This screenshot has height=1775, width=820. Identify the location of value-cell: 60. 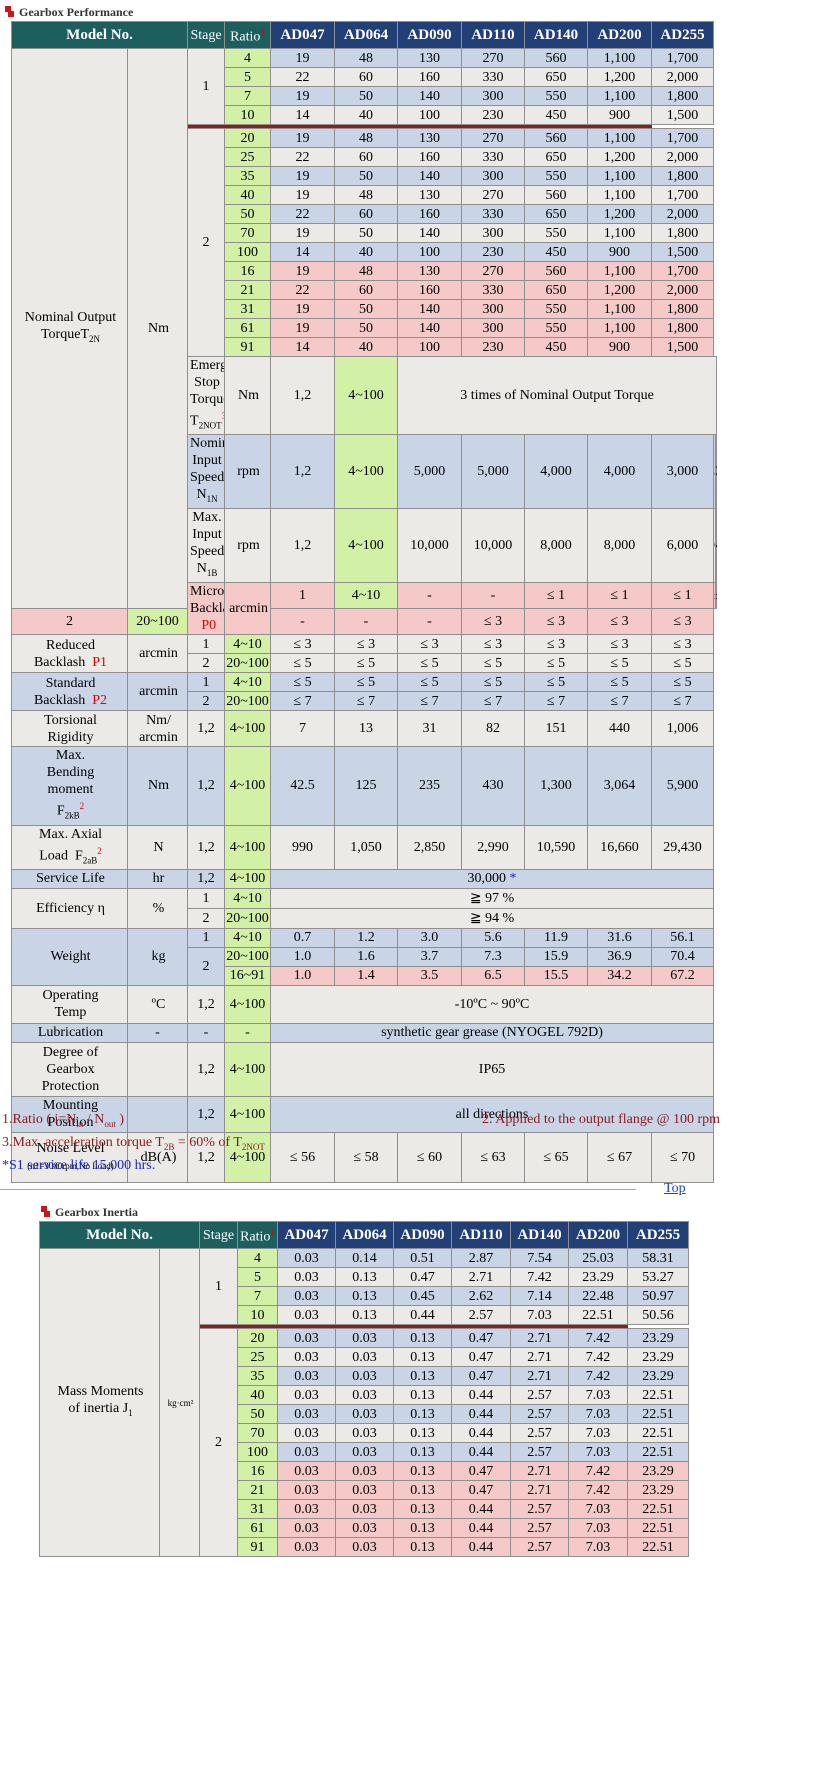
(366, 290).